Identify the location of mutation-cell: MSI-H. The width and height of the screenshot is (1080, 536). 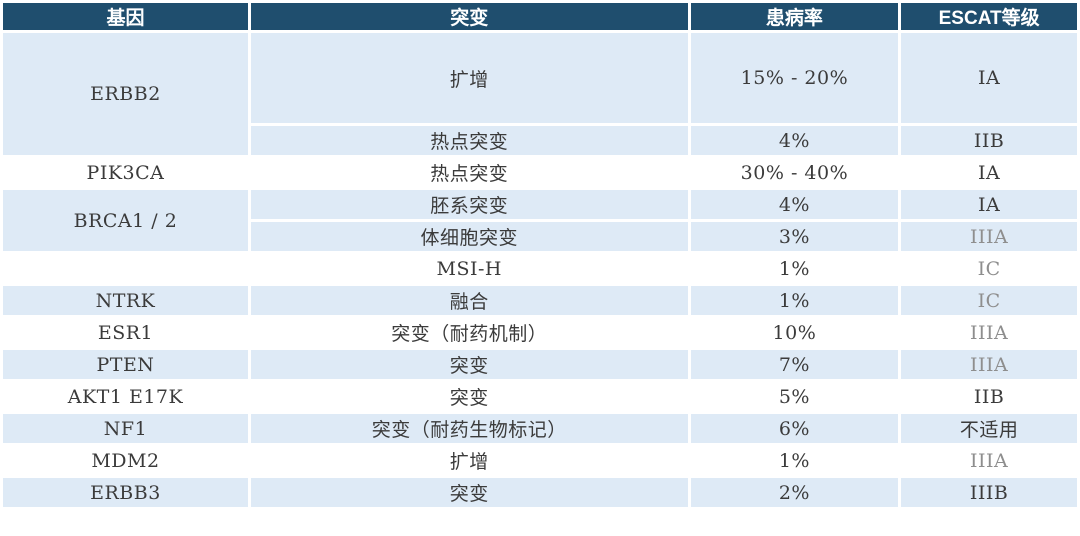
(469, 268).